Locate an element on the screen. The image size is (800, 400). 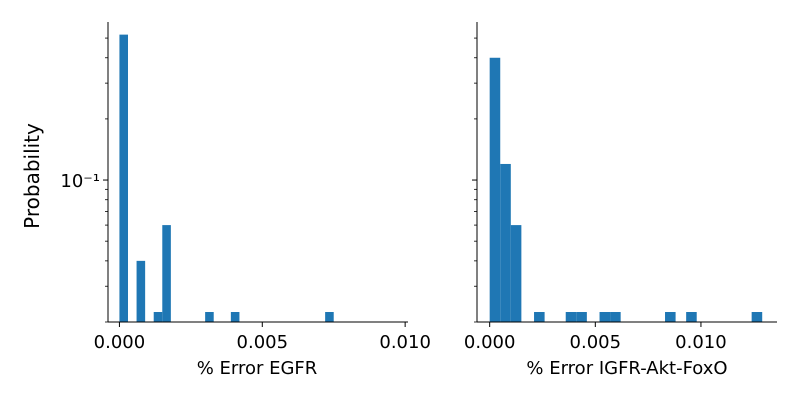
egfr-x-tick-label-1: 0.005 is located at coordinates (263, 342).